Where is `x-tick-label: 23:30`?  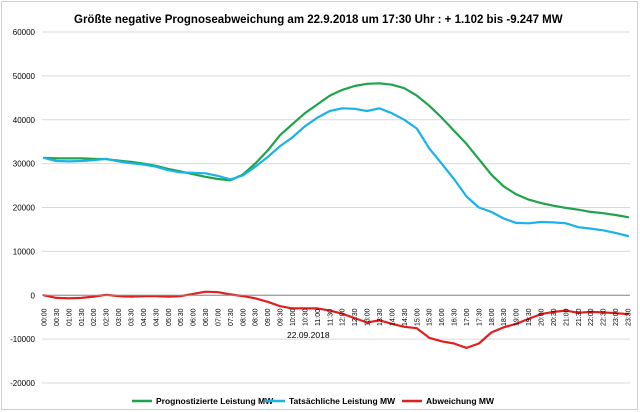 x-tick-label: 23:30 is located at coordinates (629, 317).